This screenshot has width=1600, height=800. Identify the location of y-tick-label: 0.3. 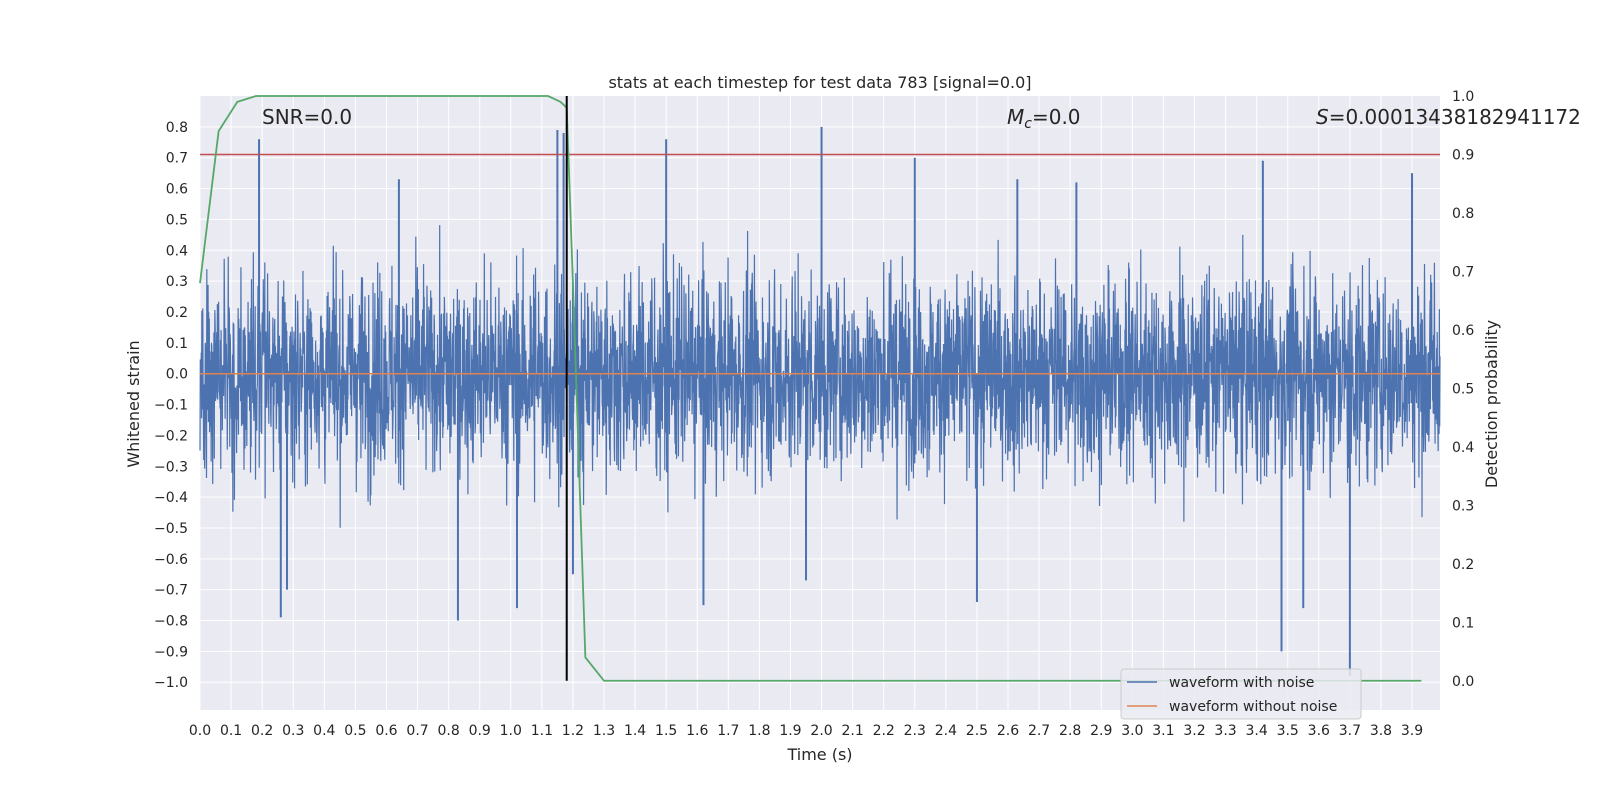
(177, 282).